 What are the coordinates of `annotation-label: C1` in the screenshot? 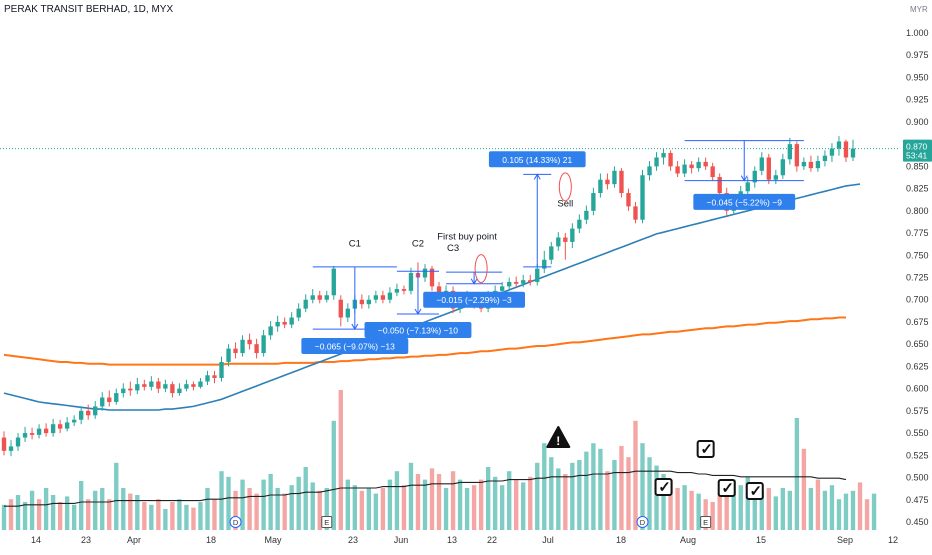 It's located at (355, 243).